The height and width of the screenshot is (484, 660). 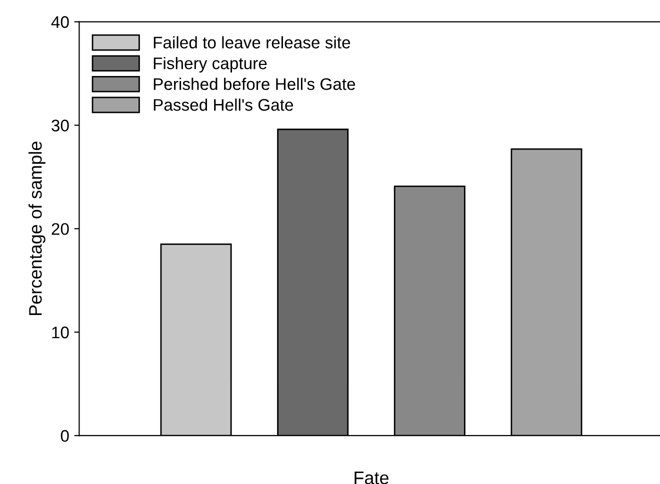 What do you see at coordinates (37, 229) in the screenshot?
I see `y-axis-title: Percentage of sample` at bounding box center [37, 229].